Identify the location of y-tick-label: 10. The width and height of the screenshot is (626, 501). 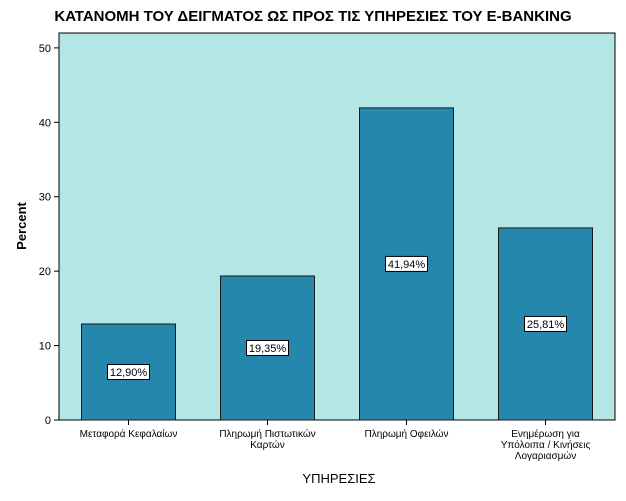
(45, 347).